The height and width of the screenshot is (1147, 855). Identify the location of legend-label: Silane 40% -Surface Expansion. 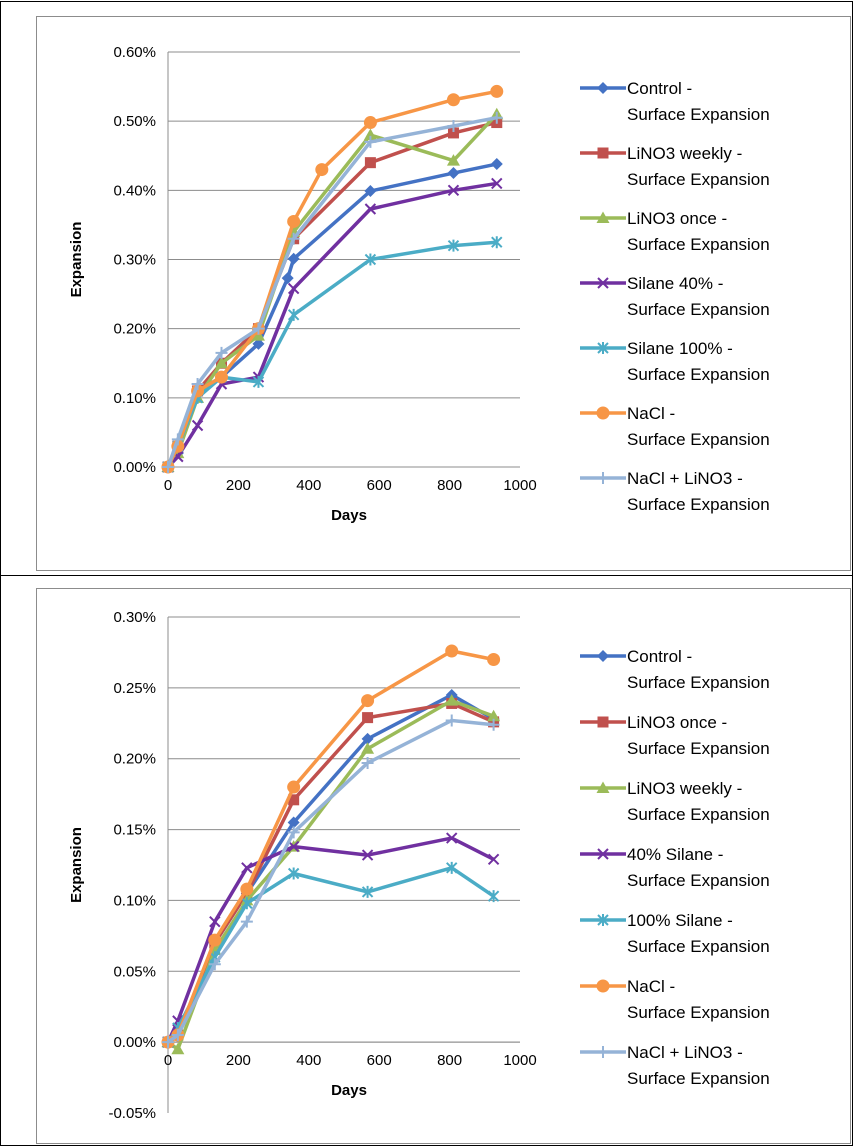
(698, 296).